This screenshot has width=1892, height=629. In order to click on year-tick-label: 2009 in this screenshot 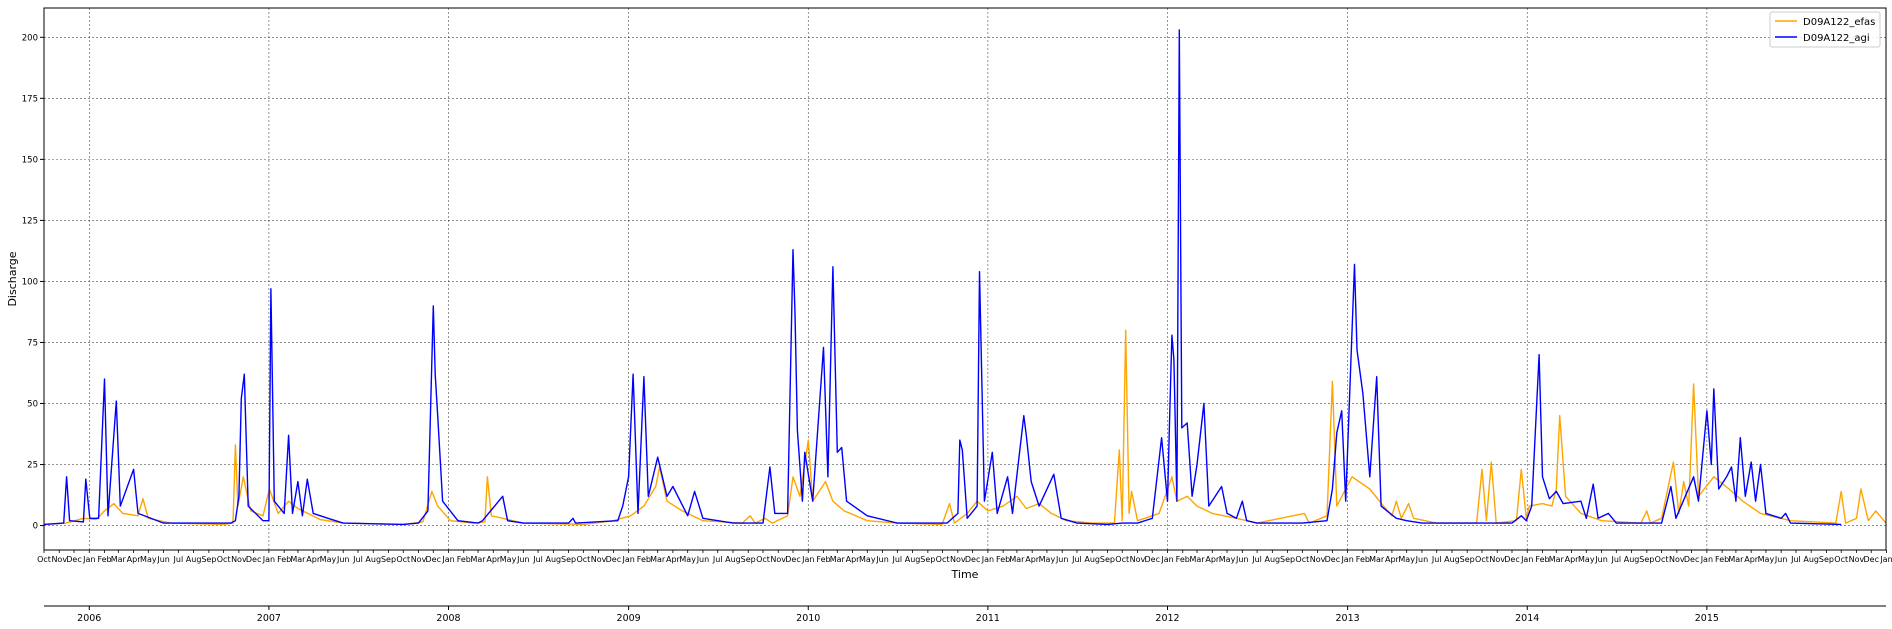, I will do `click(629, 618)`.